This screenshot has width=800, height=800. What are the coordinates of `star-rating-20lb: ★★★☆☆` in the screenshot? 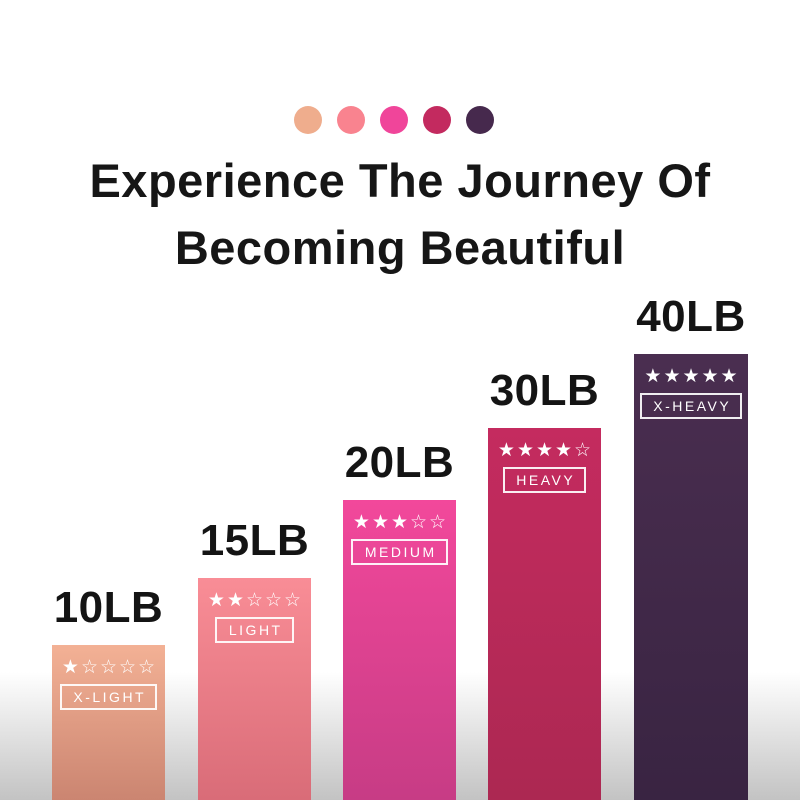 It's located at (400, 522).